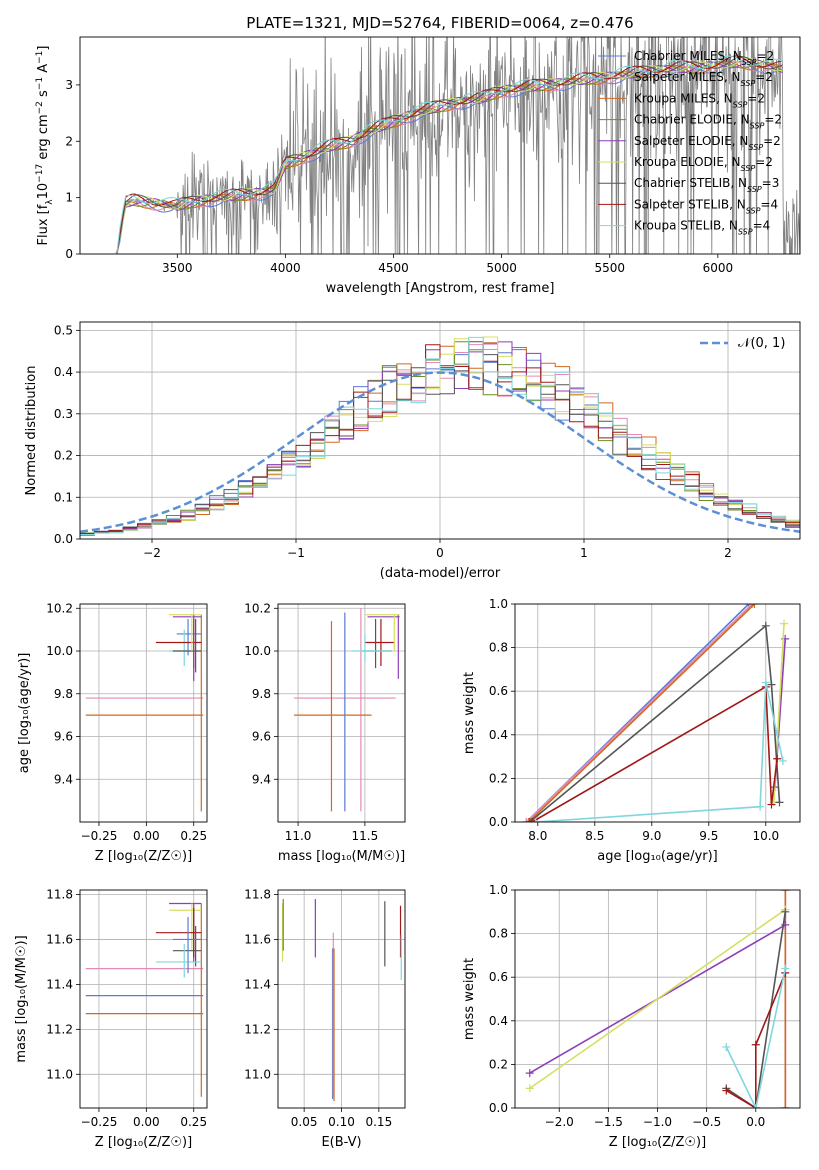  I want to click on x-axis-label: E(B-V), so click(341, 1142).